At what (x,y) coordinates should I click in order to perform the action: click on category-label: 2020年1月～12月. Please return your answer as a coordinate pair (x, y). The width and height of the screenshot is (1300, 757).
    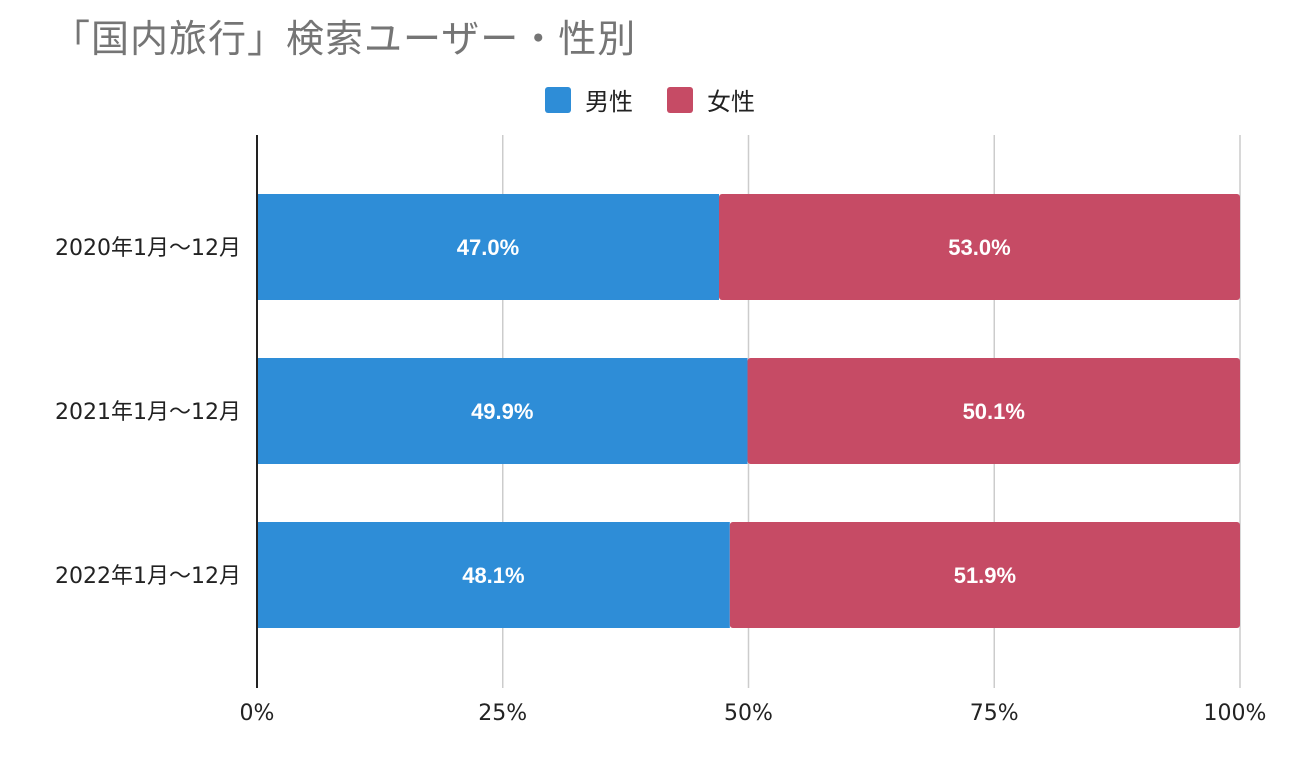
    Looking at the image, I should click on (148, 248).